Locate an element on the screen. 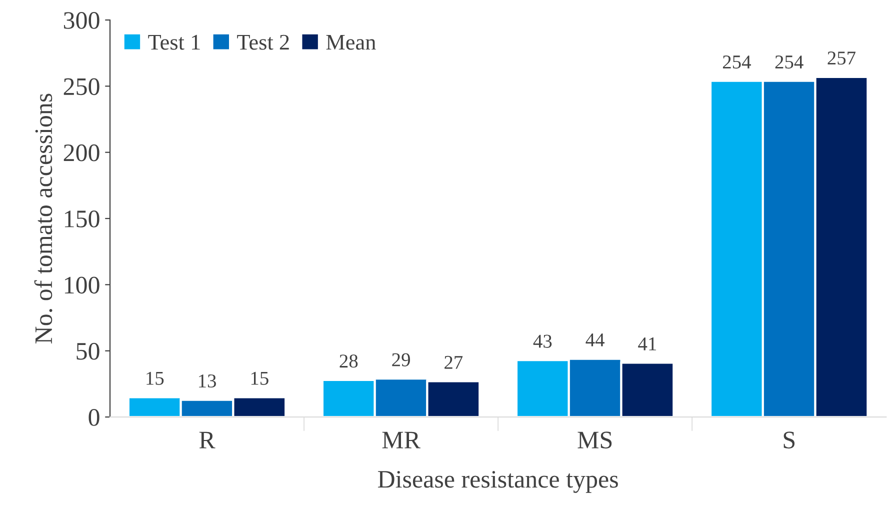  x-axis-title: Disease resistance types is located at coordinates (498, 481).